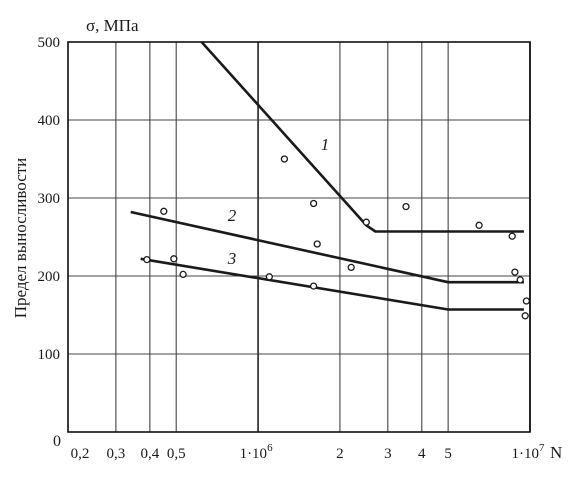  I want to click on series-label-2: 2, so click(232, 215).